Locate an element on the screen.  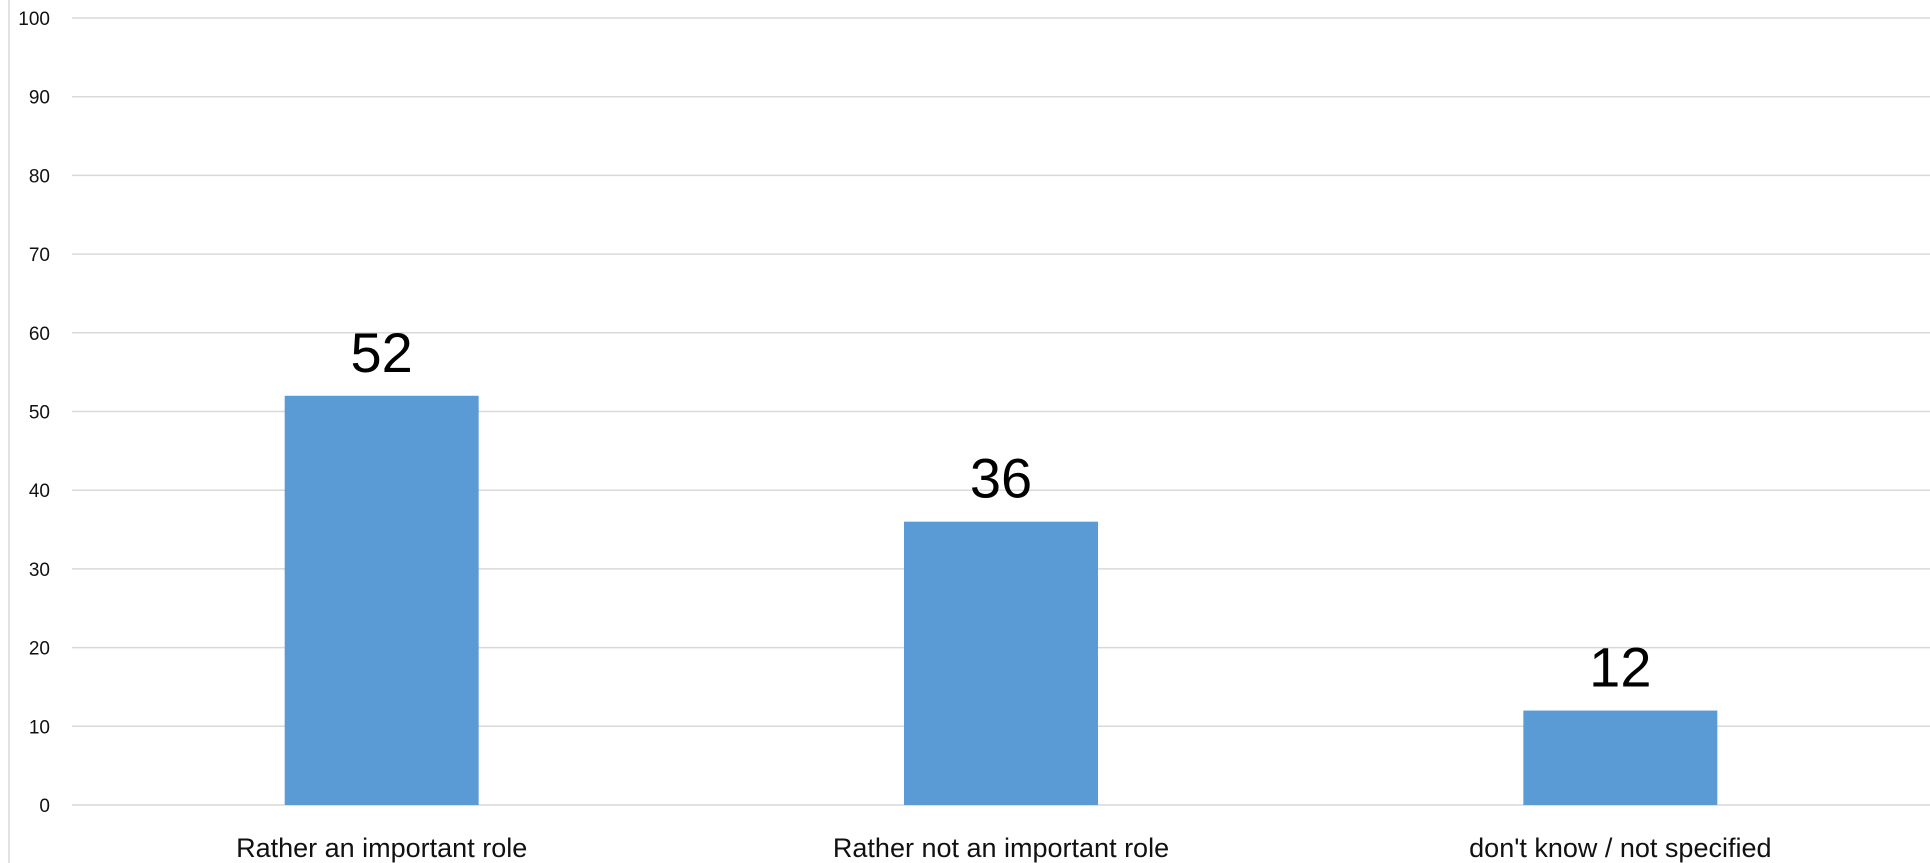
data-label-3: 12 is located at coordinates (1620, 667).